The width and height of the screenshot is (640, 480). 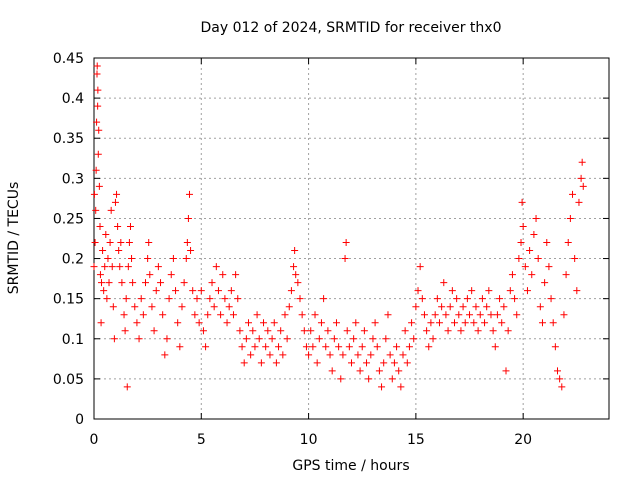 I want to click on x-tick-label: 15, so click(x=416, y=440).